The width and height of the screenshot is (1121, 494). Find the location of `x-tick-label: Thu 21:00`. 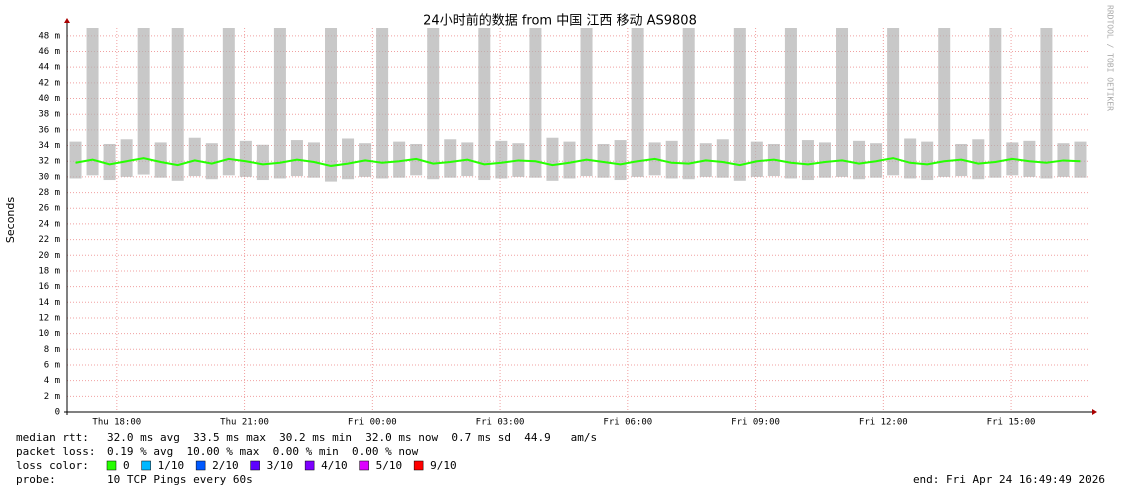

x-tick-label: Thu 21:00 is located at coordinates (244, 423).